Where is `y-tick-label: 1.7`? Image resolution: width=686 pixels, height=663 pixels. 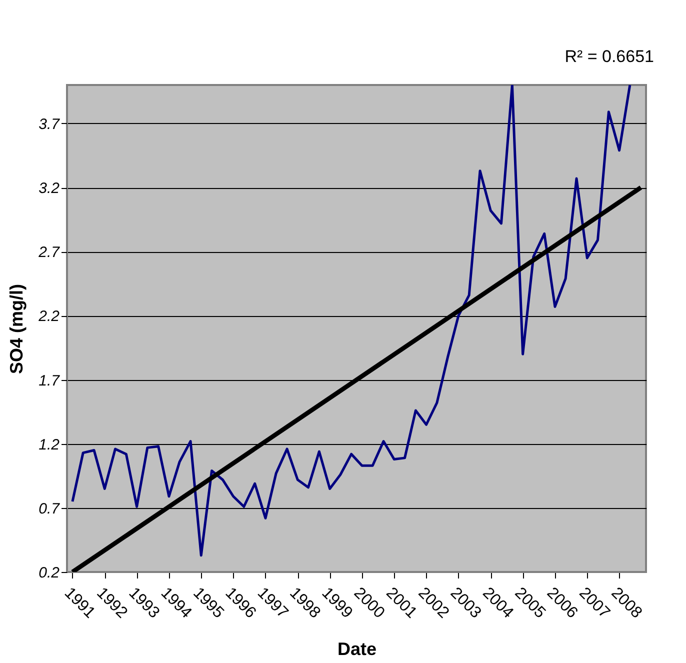 y-tick-label: 1.7 is located at coordinates (49, 381).